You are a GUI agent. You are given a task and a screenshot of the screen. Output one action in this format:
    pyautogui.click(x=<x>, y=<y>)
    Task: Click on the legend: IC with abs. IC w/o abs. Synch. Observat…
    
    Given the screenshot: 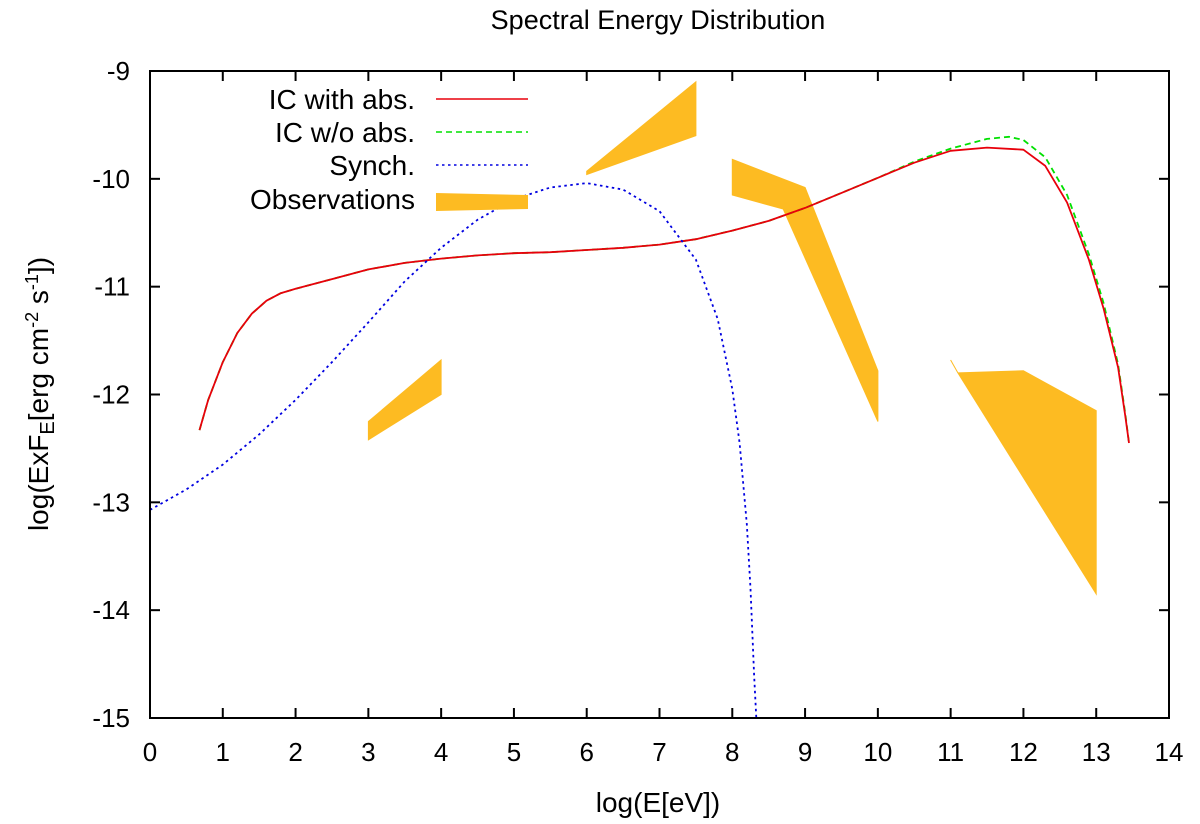 What is the action you would take?
    pyautogui.click(x=389, y=149)
    